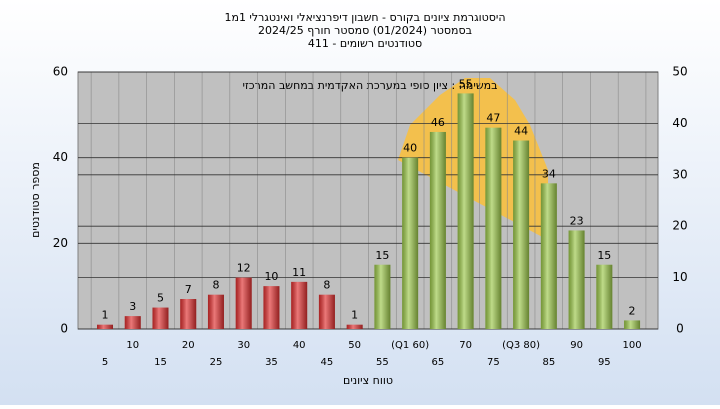  I want to click on y2-tick-label: 10, so click(679, 277).